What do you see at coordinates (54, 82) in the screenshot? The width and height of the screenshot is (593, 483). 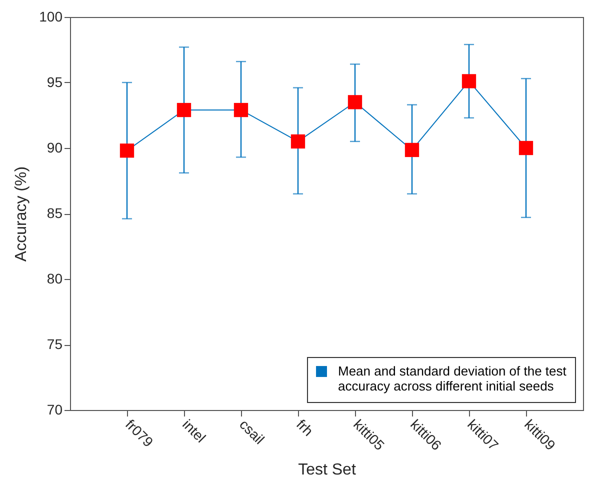 I see `y-tick-label: 95` at bounding box center [54, 82].